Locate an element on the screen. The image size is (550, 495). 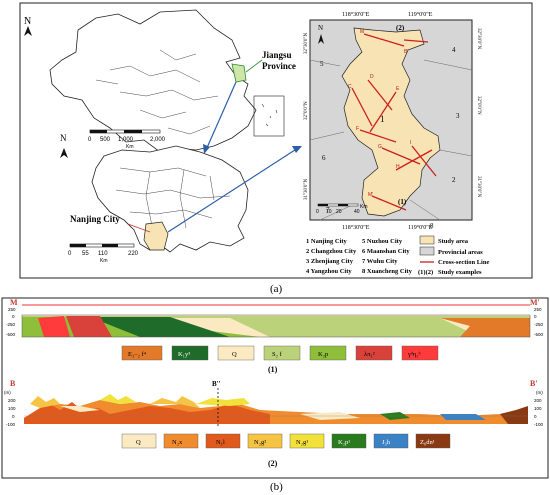
study-area-polygon is located at coordinates (391, 122).